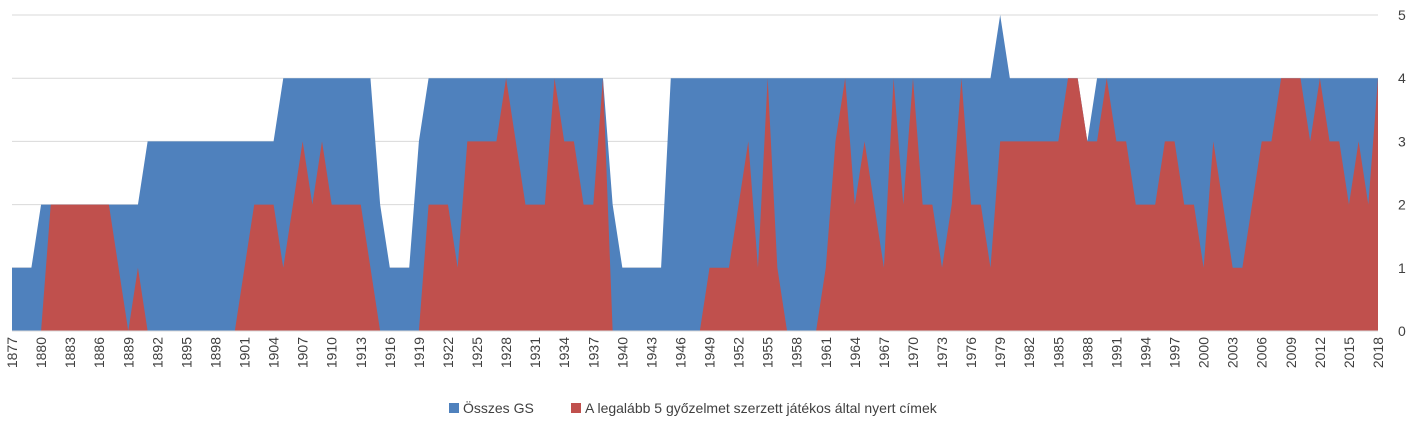 The image size is (1414, 424). Describe the element at coordinates (855, 352) in the screenshot. I see `x-tick-label: 1964` at that location.